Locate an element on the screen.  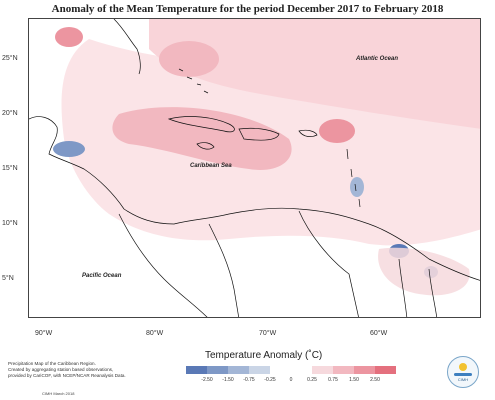
lat-label: 20°N is located at coordinates (10, 113).